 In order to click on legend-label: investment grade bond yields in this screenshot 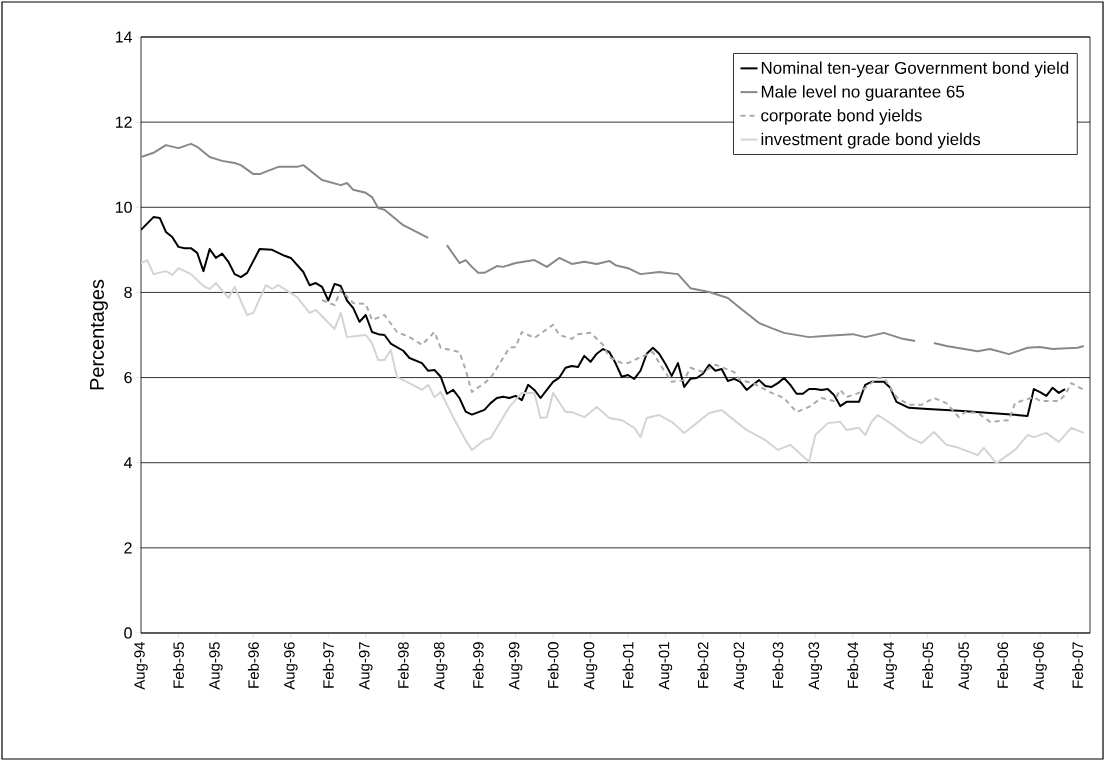, I will do `click(871, 140)`.